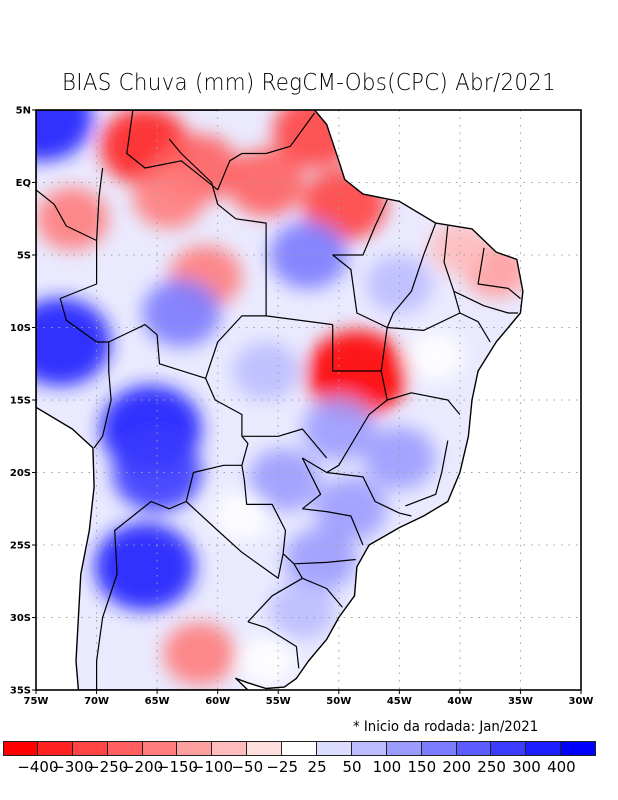 This screenshot has width=618, height=800. Describe the element at coordinates (108, 767) in the screenshot. I see `colorbar-label: −250` at that location.